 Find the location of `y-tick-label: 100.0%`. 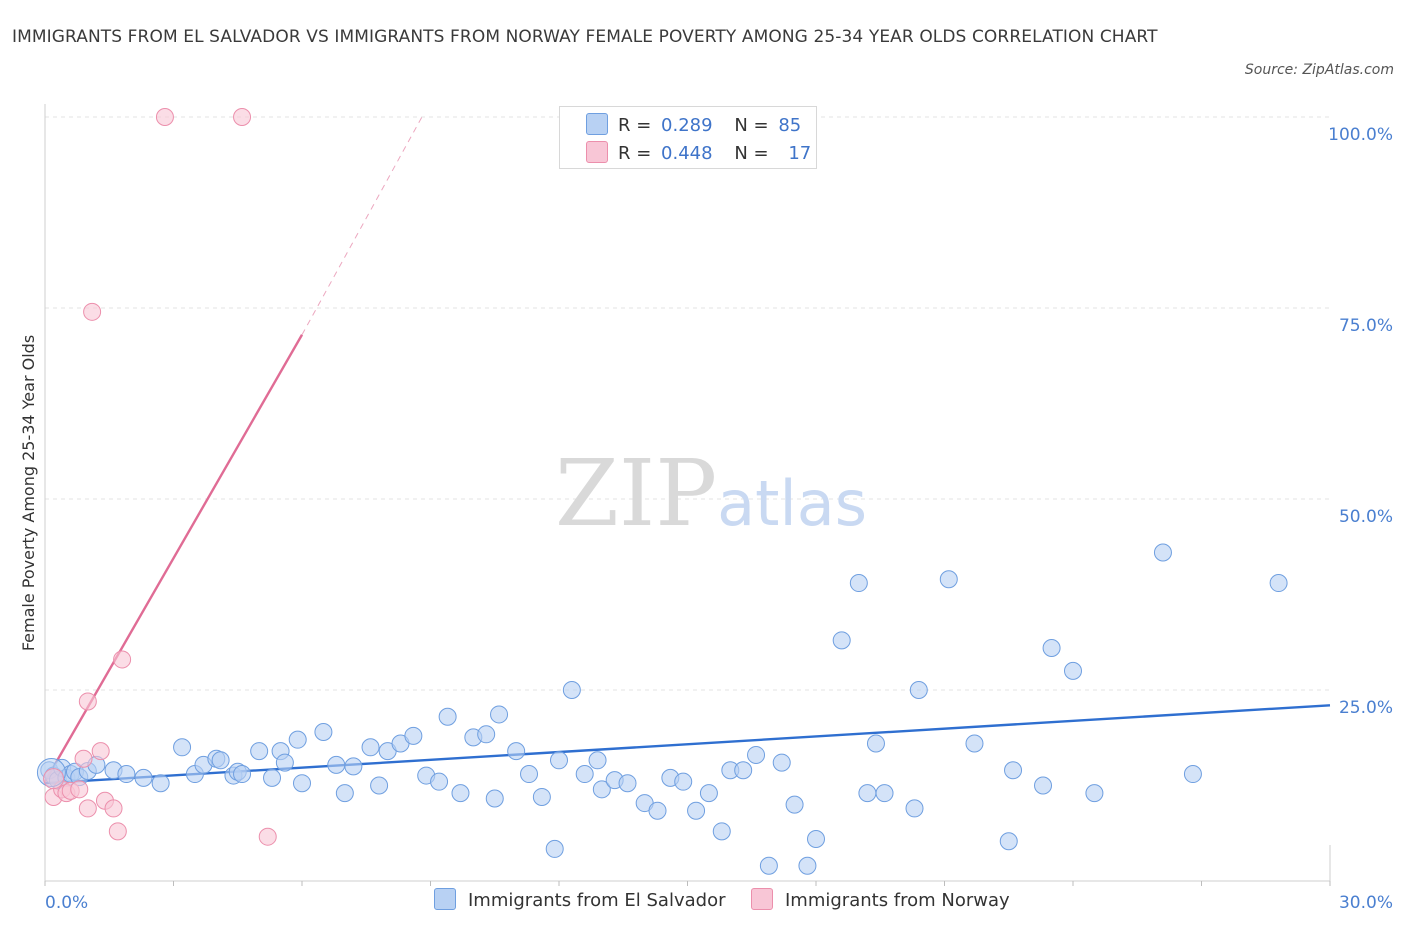

y-tick-label: 100.0% is located at coordinates (1360, 135).